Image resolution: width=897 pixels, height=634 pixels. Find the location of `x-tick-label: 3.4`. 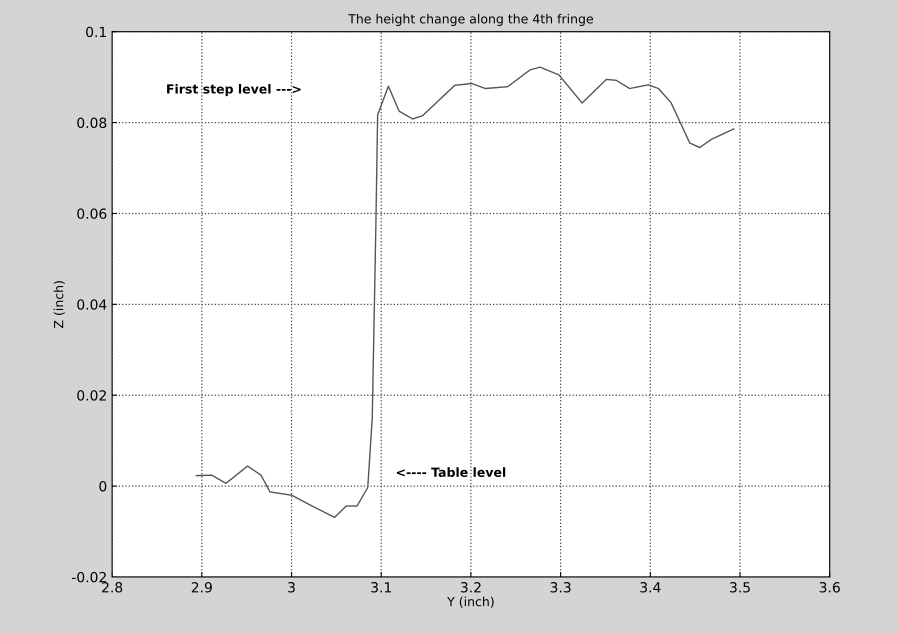

x-tick-label: 3.4 is located at coordinates (650, 587).